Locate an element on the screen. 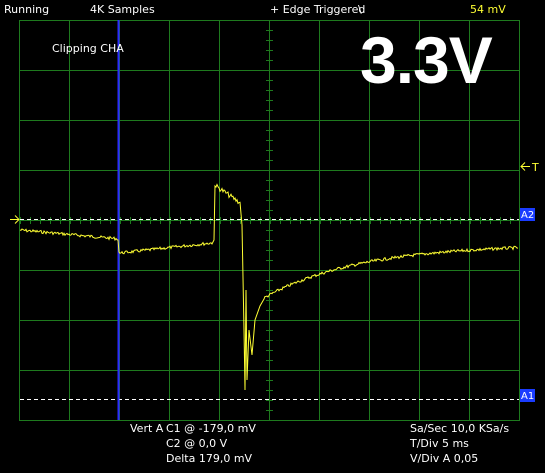  trigger-level: 54 mV is located at coordinates (488, 9).